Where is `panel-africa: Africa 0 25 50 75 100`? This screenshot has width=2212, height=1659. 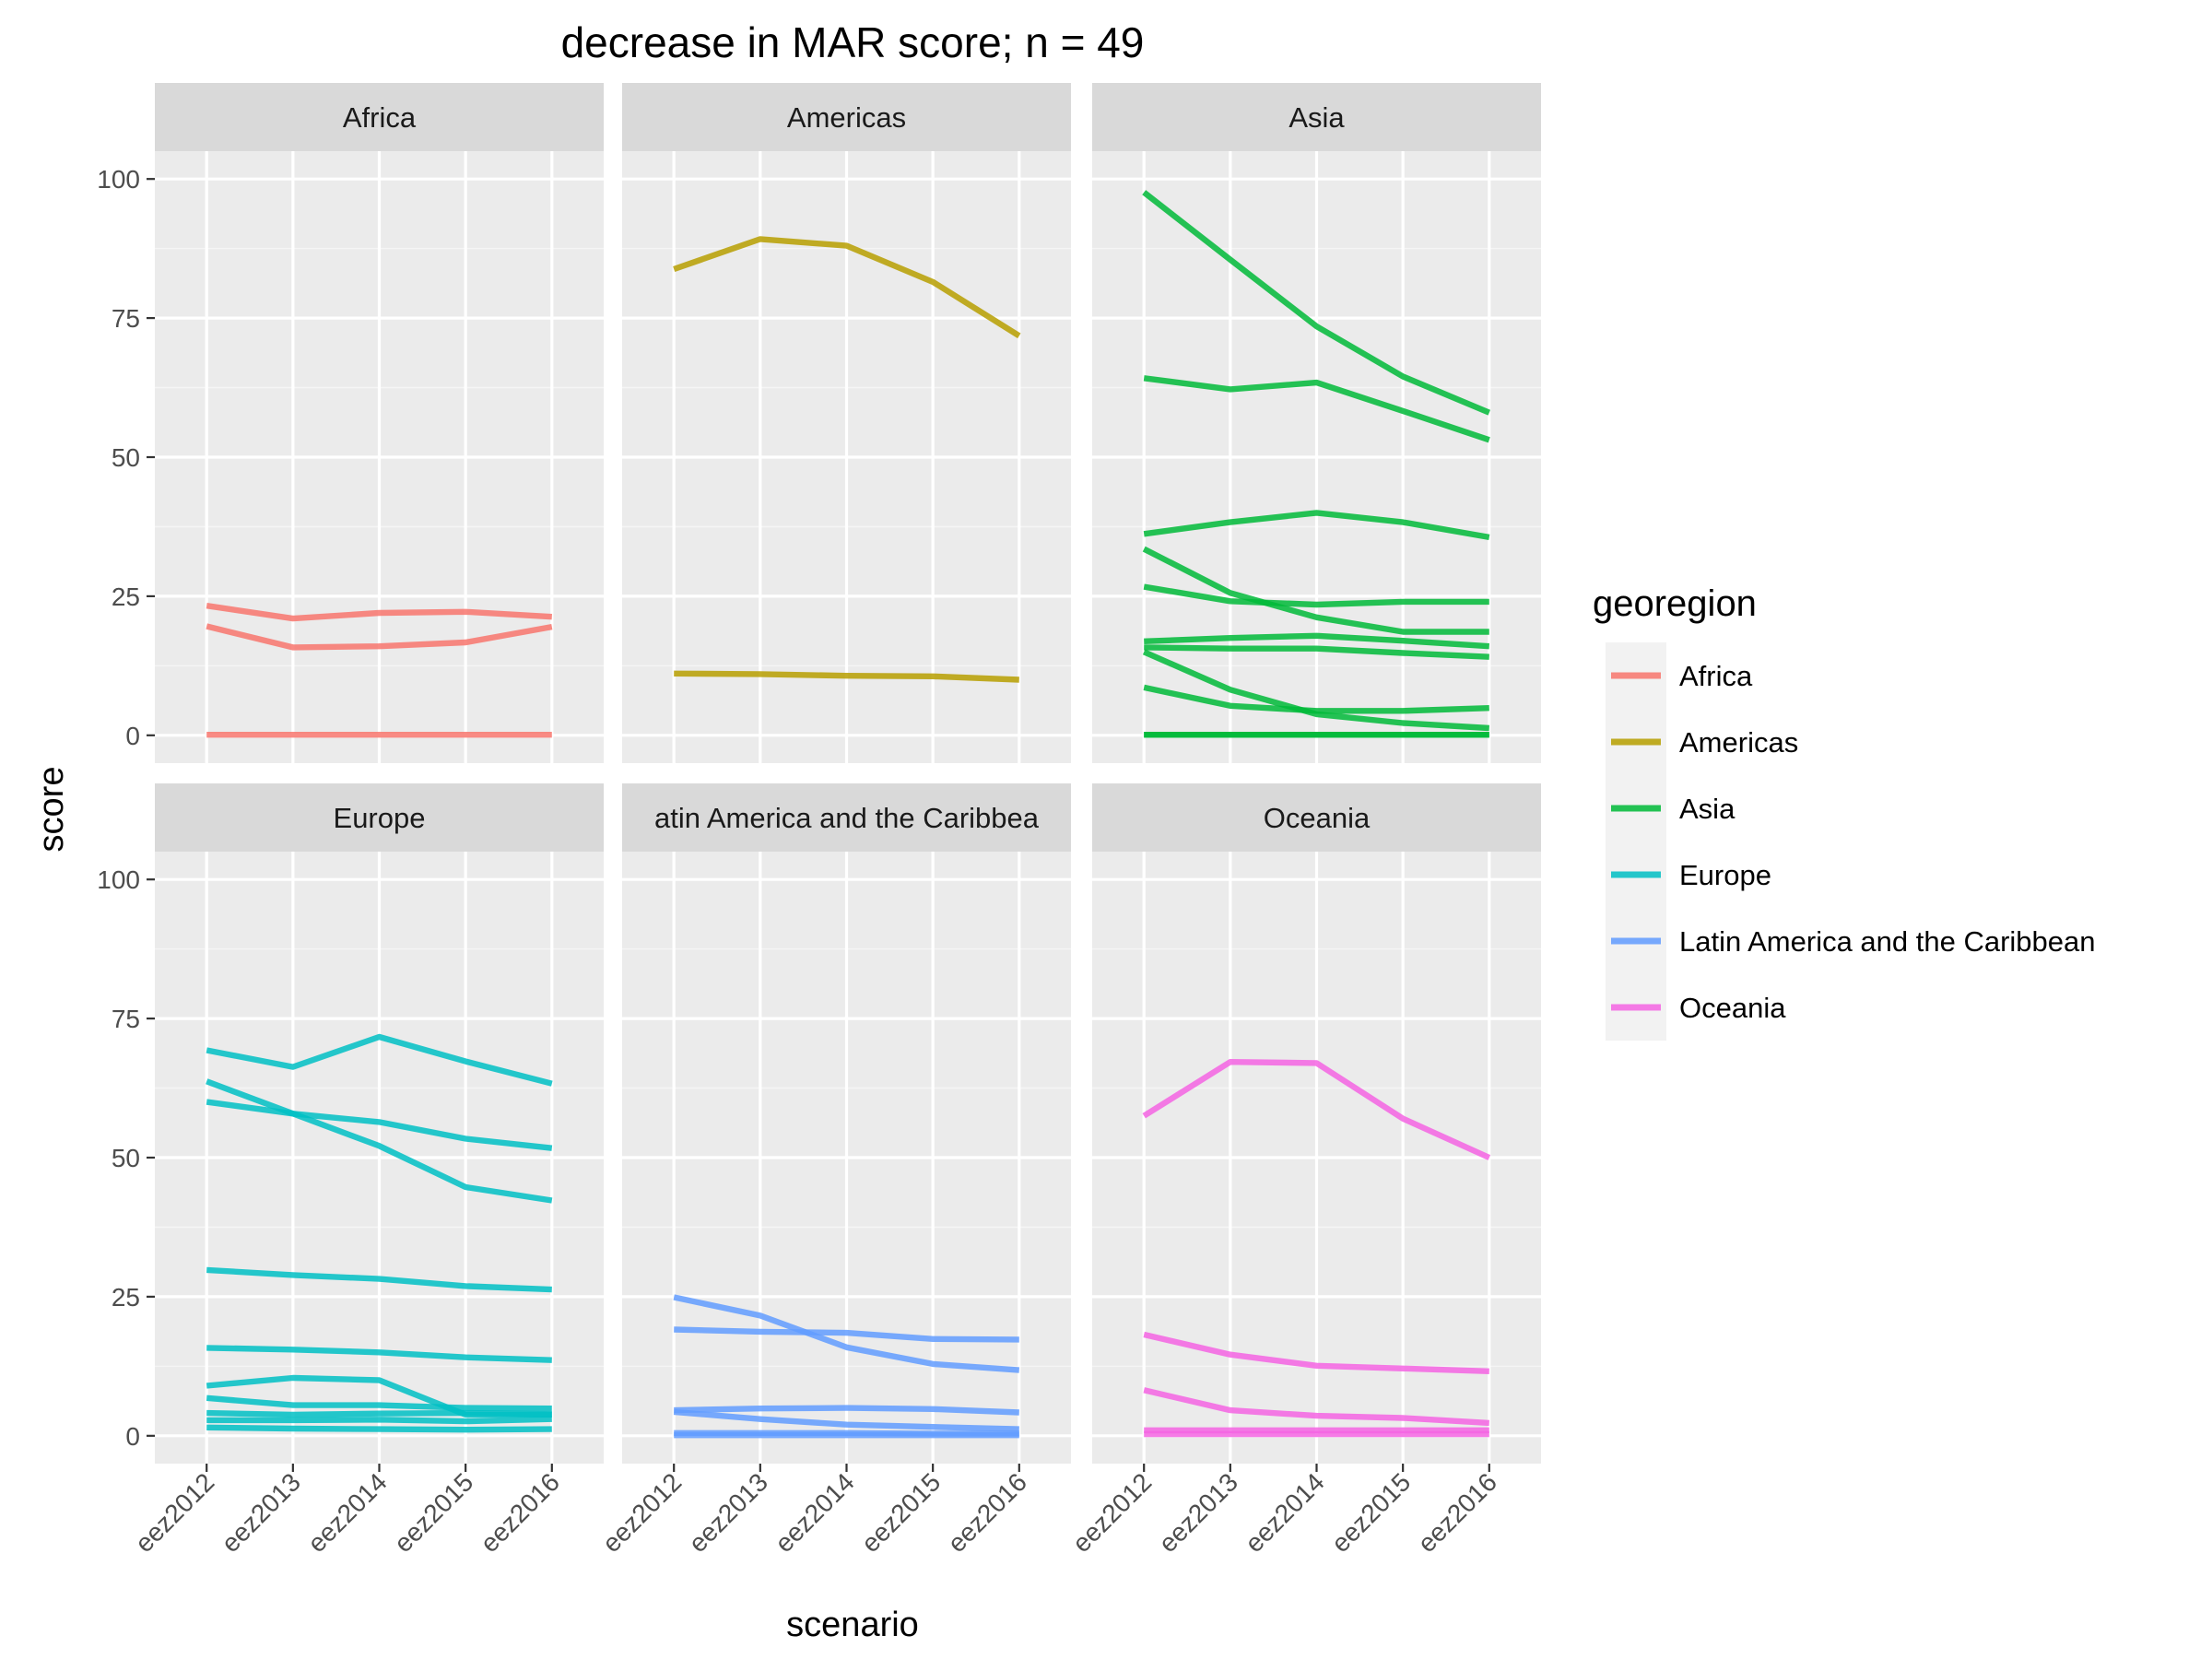 panel-africa: Africa 0 25 50 75 100 is located at coordinates (350, 423).